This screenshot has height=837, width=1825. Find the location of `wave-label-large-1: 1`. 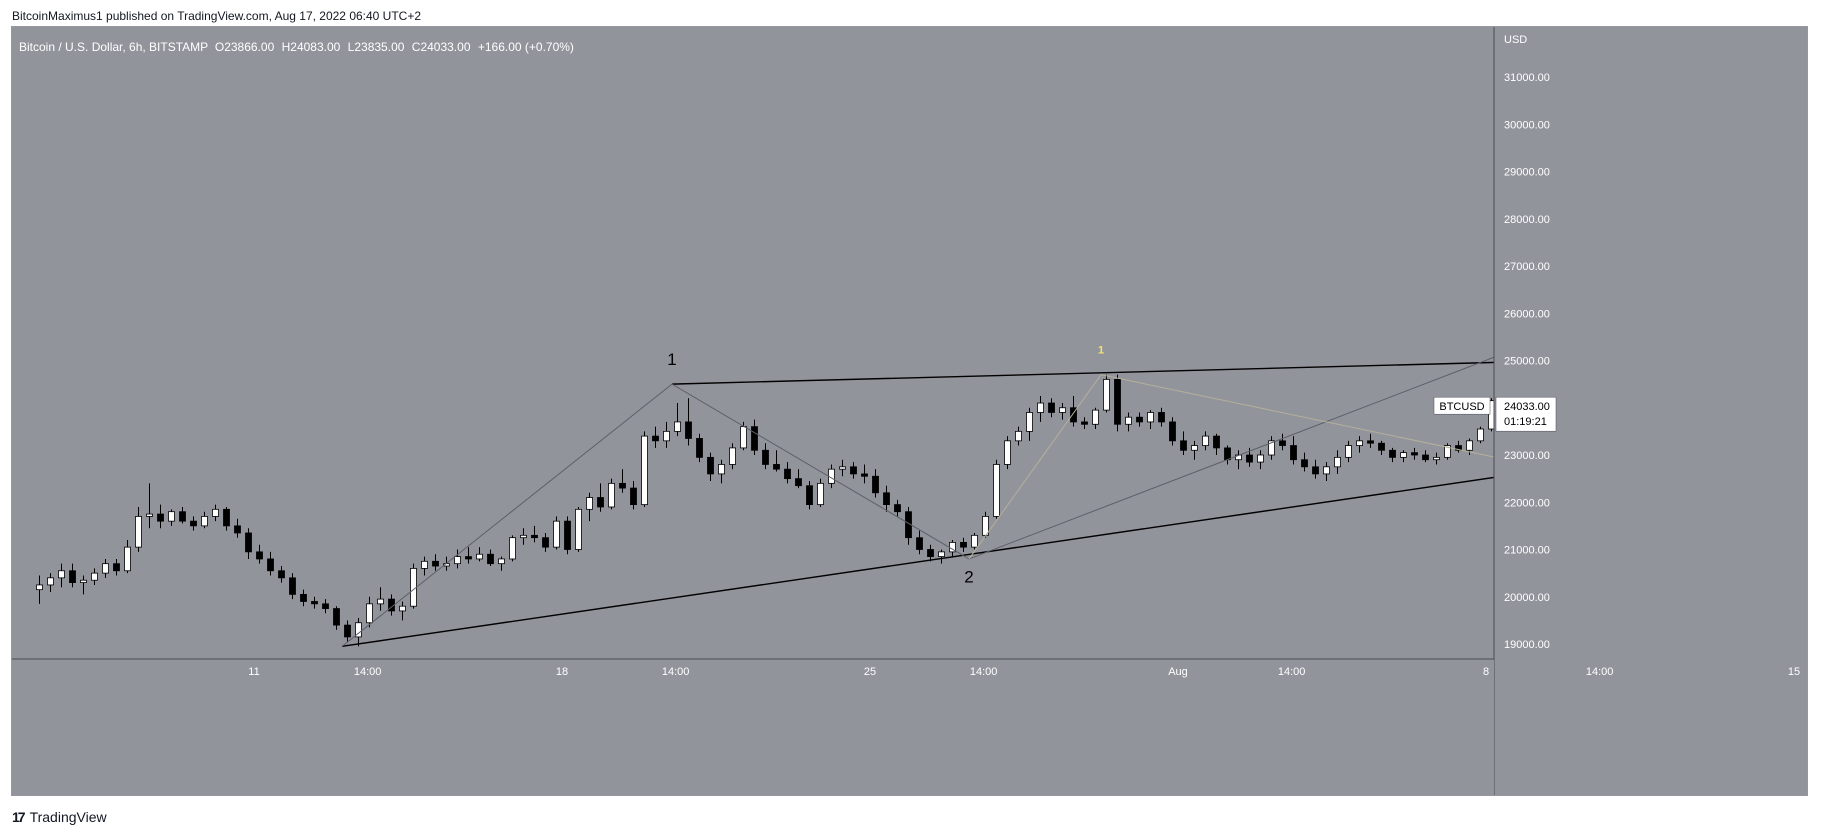

wave-label-large-1: 1 is located at coordinates (671, 359).